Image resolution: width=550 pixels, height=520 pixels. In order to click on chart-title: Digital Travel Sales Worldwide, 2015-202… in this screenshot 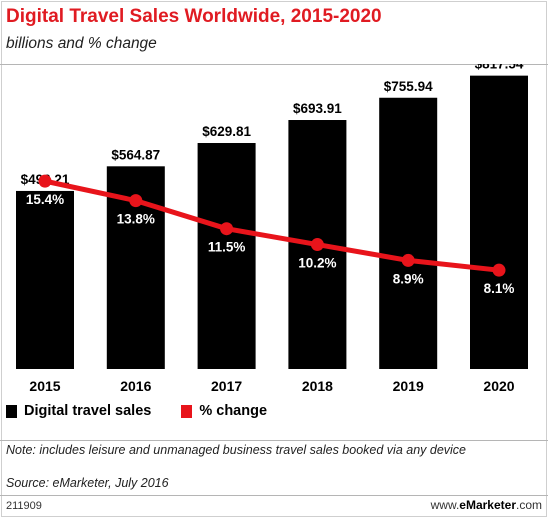, I will do `click(194, 16)`.